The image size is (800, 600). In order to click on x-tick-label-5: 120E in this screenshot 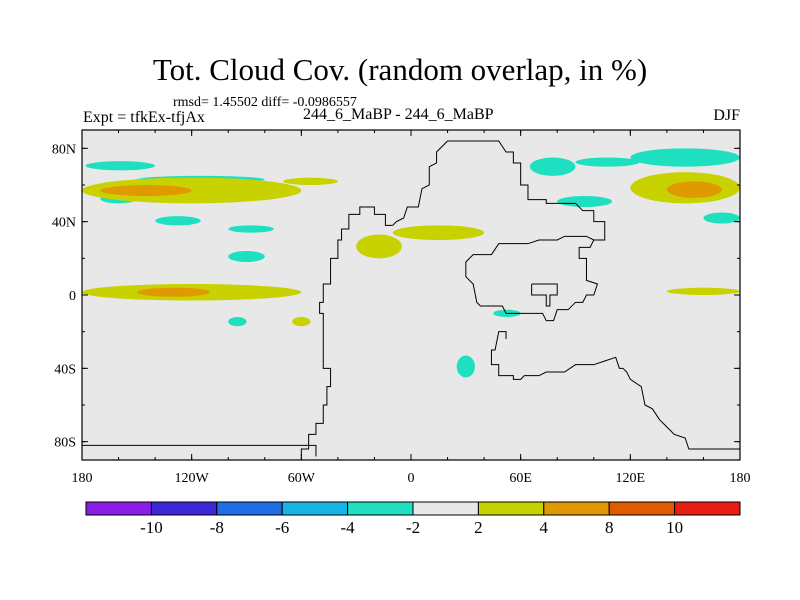, I will do `click(631, 478)`.